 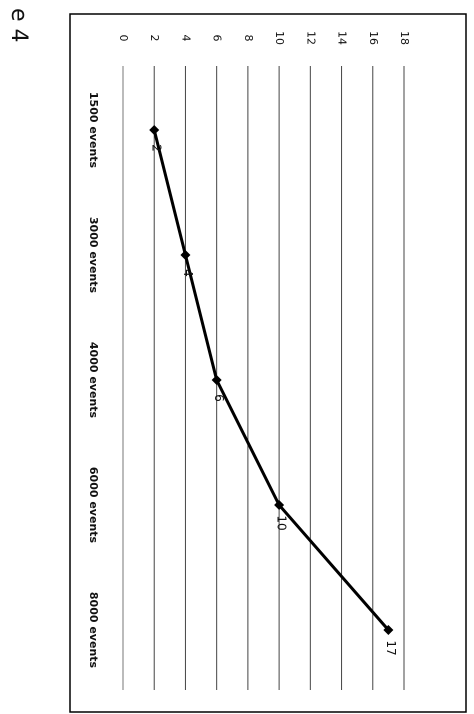 I want to click on page-label: e 4, so click(x=18, y=25).